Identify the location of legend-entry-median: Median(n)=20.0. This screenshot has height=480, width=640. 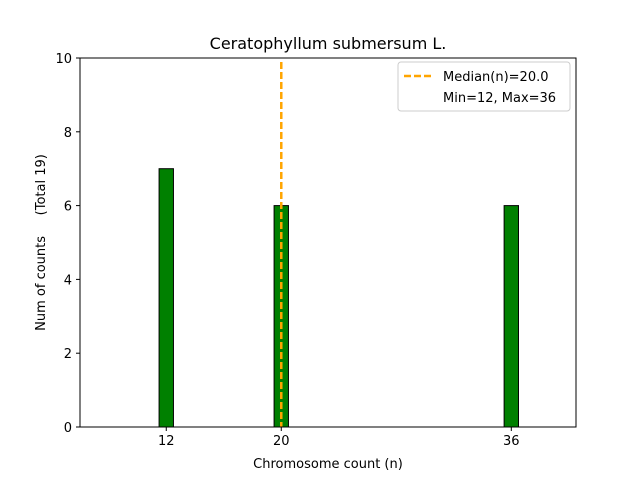
(496, 77).